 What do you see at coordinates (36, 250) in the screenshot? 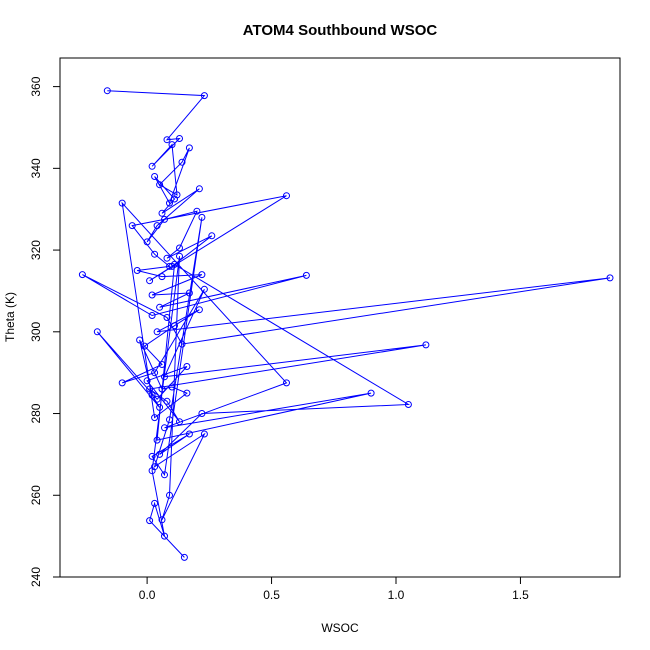
I see `y-tick-label: 320` at bounding box center [36, 250].